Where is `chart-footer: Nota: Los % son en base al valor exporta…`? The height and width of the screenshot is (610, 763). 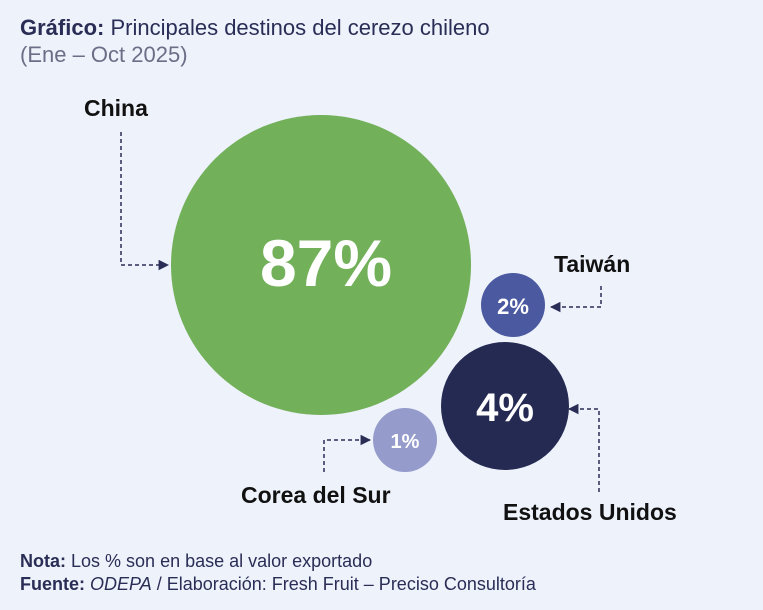 chart-footer: Nota: Los % son en base al valor exporta… is located at coordinates (278, 573).